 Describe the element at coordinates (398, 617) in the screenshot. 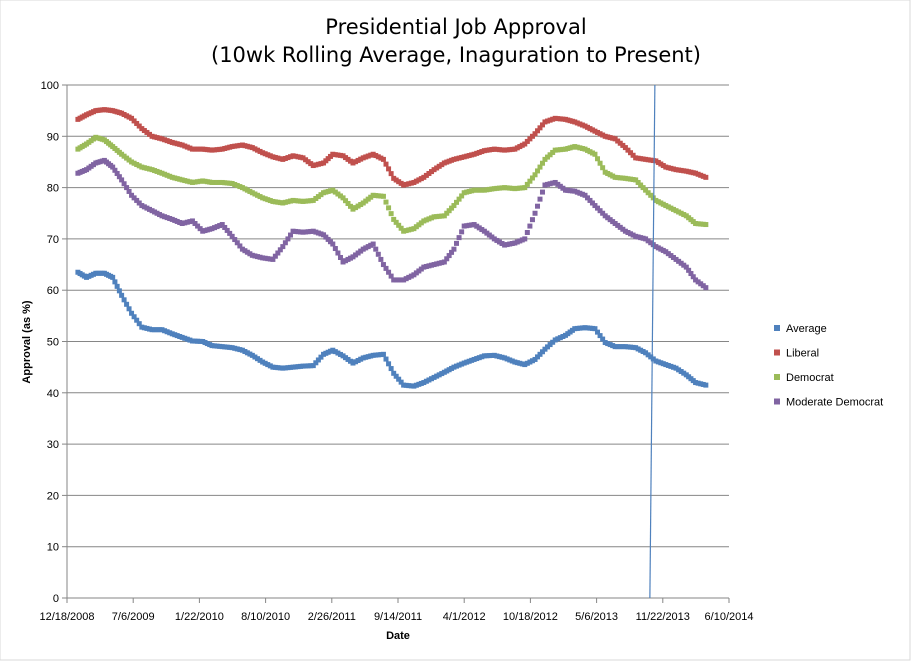

I see `x-tick-label: 9/14/2011` at that location.